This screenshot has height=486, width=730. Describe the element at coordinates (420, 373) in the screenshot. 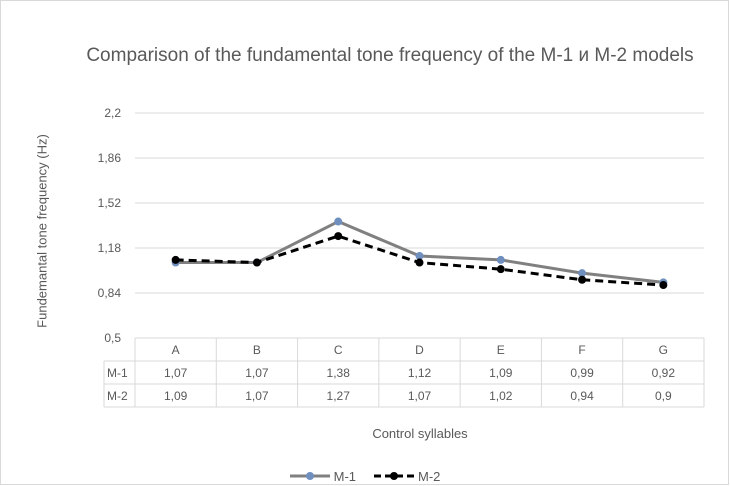

I see `table-cell-value: 1,12` at that location.